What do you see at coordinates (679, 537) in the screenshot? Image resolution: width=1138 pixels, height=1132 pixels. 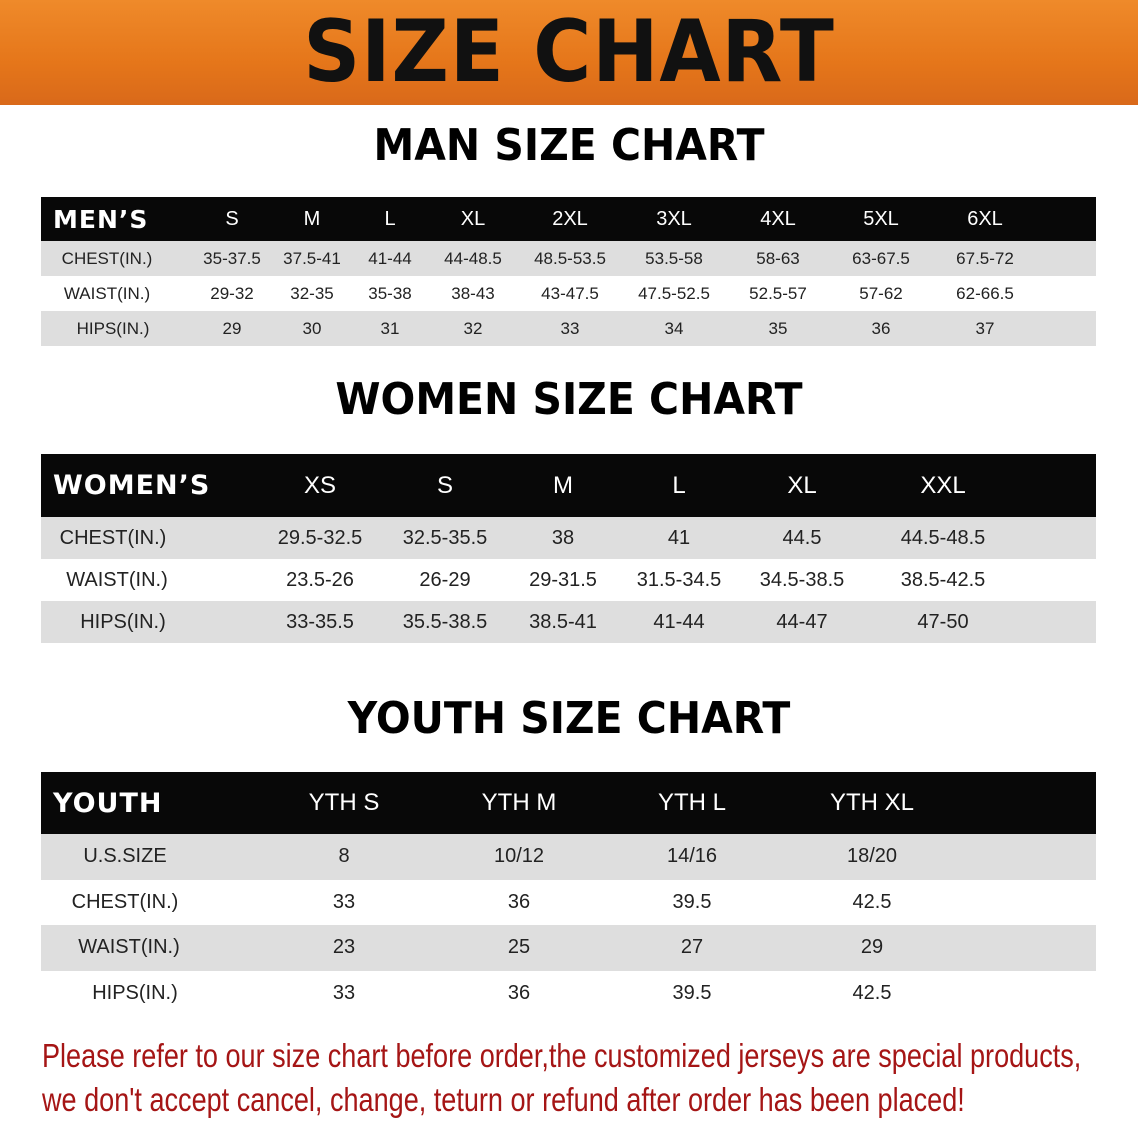 I see `measurement-cell: 41` at bounding box center [679, 537].